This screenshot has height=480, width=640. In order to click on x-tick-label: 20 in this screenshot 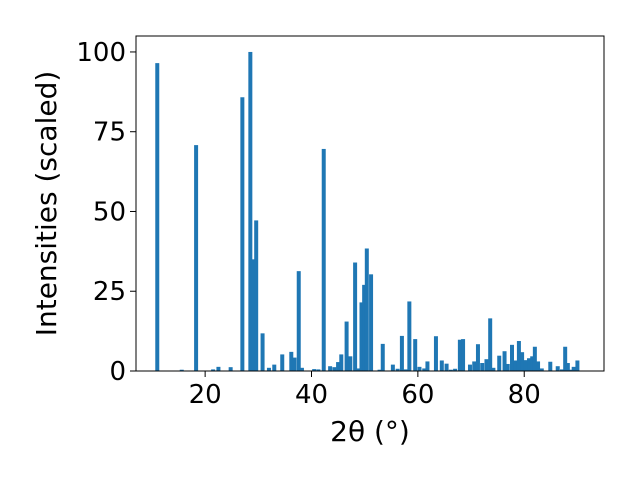, I will do `click(205, 395)`.